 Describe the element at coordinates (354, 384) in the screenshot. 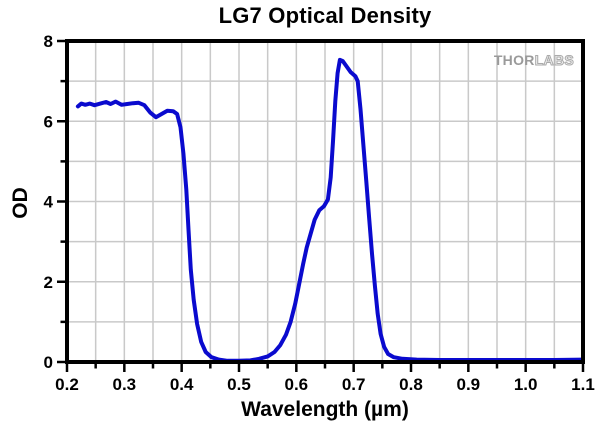

I see `x-tick-label: 0.7` at that location.